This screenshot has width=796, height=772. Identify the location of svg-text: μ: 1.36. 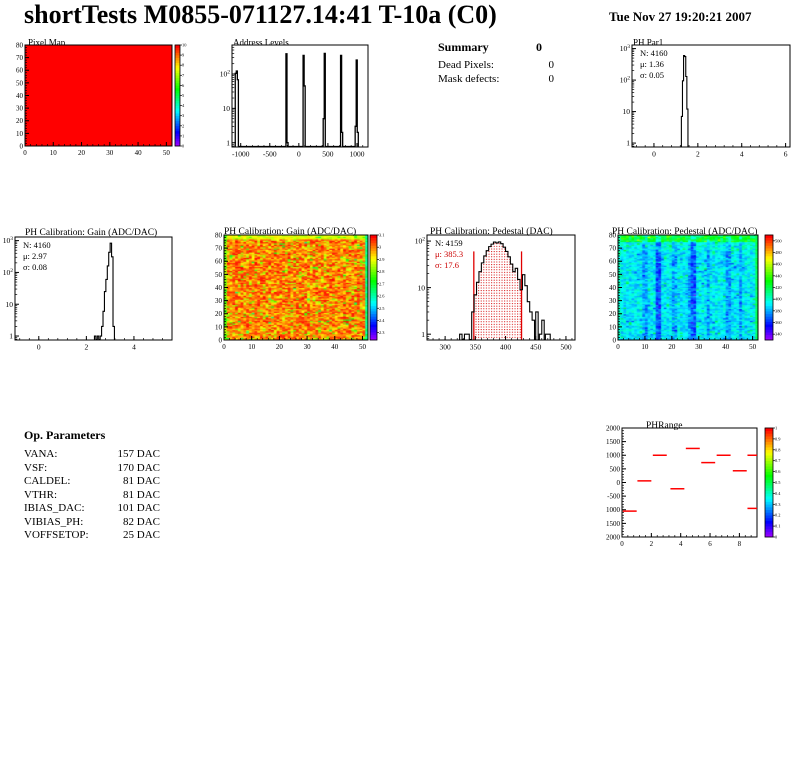
(652, 64).